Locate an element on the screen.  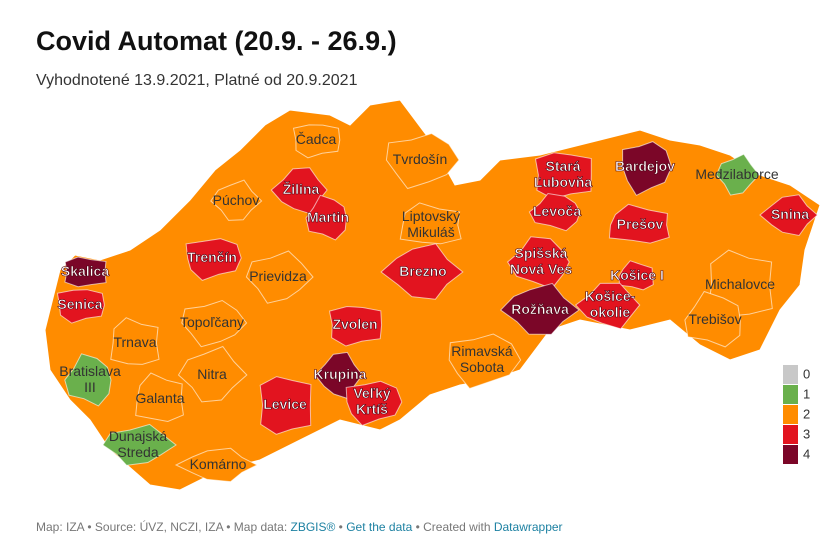
district-label: Spišská Nová Ves is located at coordinates (541, 261).